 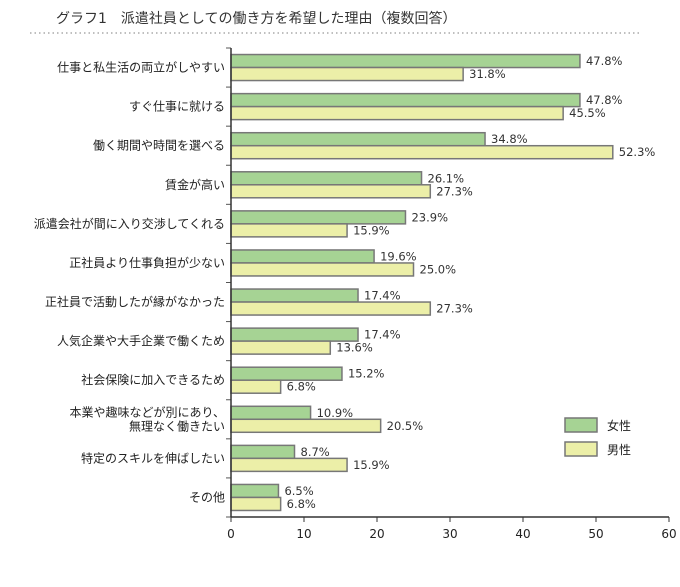 I want to click on category-label: すぐ仕事に就ける, so click(x=177, y=107).